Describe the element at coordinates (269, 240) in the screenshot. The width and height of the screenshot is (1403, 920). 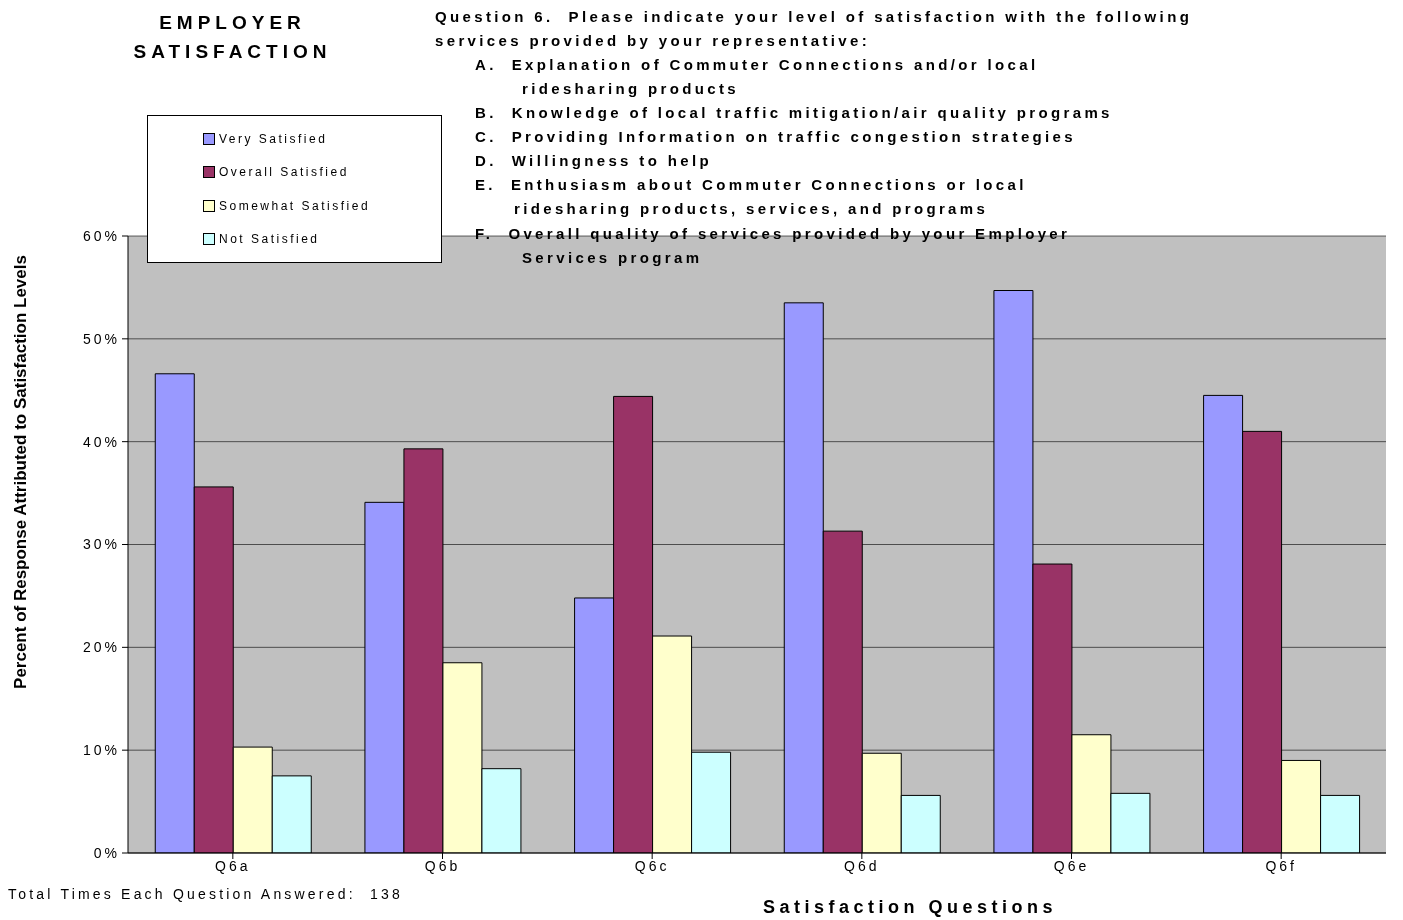
I see `legend-label: Not Satisfied` at that location.